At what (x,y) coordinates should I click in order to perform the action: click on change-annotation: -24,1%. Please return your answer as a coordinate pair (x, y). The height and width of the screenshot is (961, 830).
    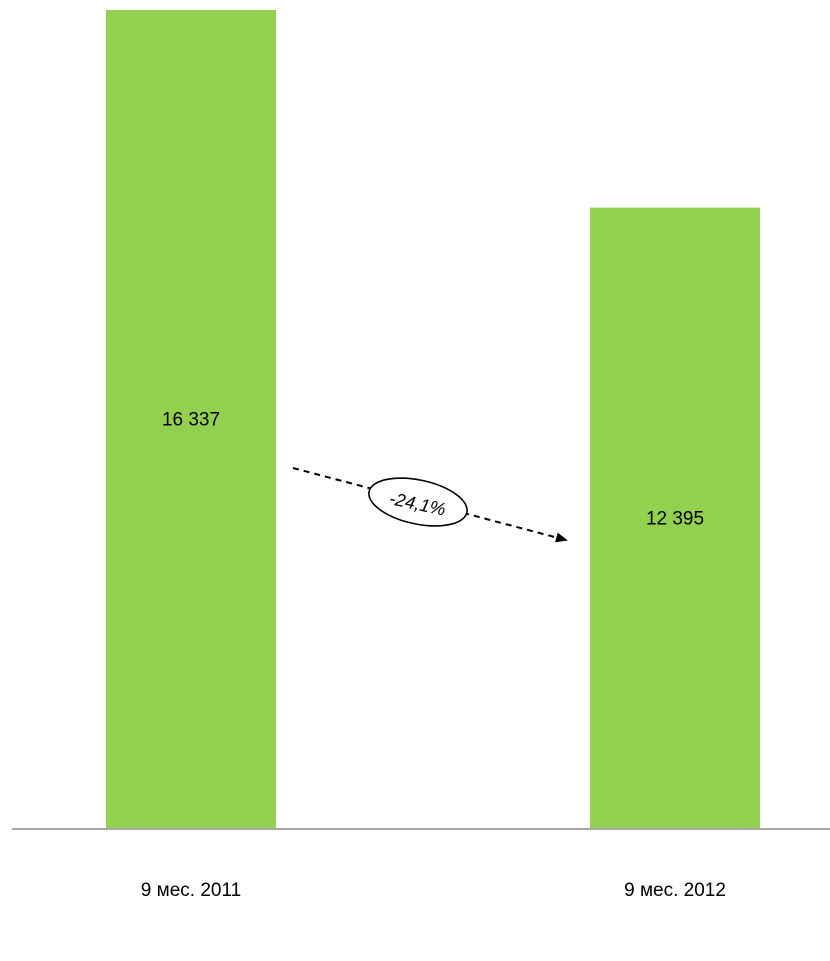
    Looking at the image, I should click on (430, 505).